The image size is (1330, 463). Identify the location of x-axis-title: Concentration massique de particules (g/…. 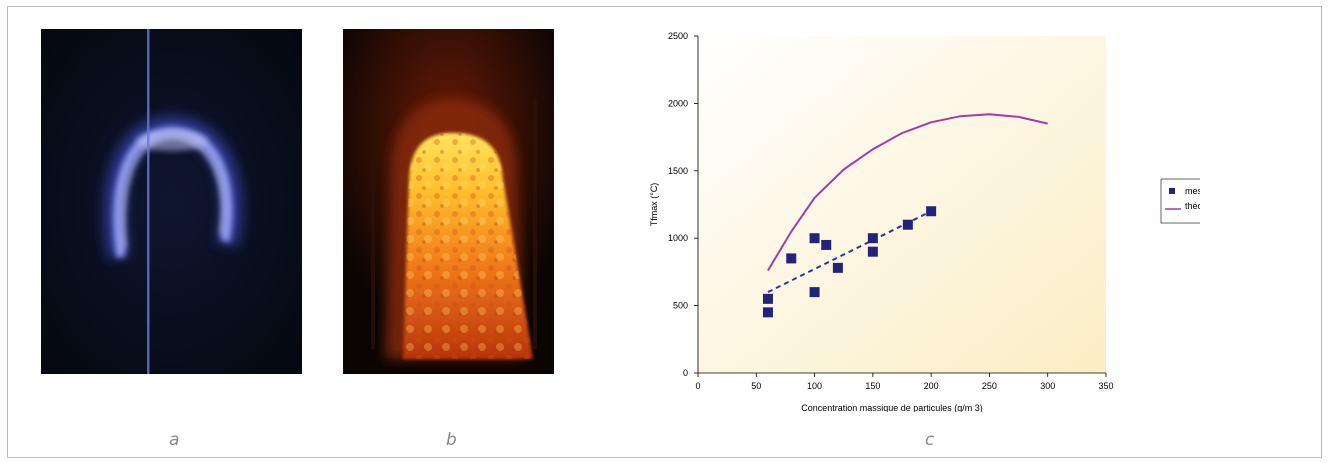
(892, 407).